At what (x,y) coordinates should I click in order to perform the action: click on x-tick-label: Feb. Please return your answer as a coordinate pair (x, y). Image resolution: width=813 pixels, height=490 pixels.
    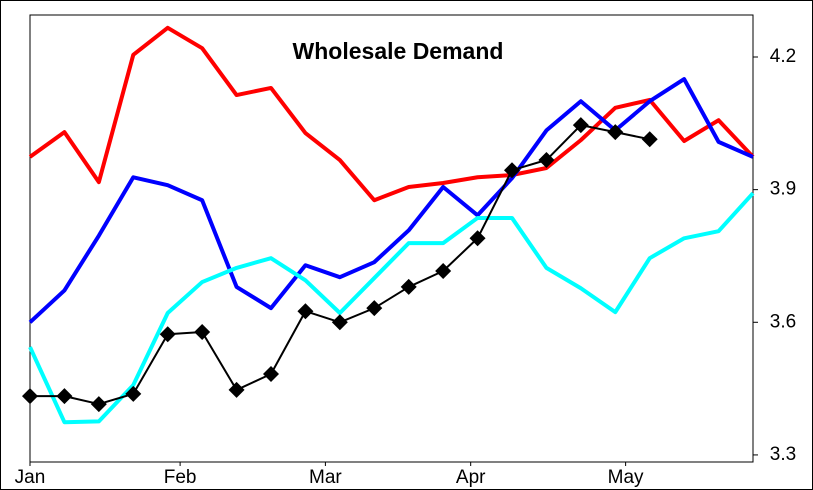
    Looking at the image, I should click on (180, 477).